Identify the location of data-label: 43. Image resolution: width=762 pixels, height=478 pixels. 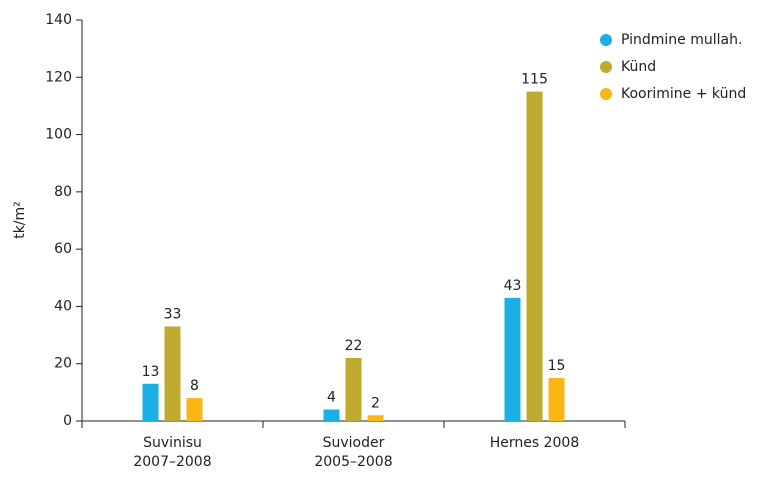
(513, 286).